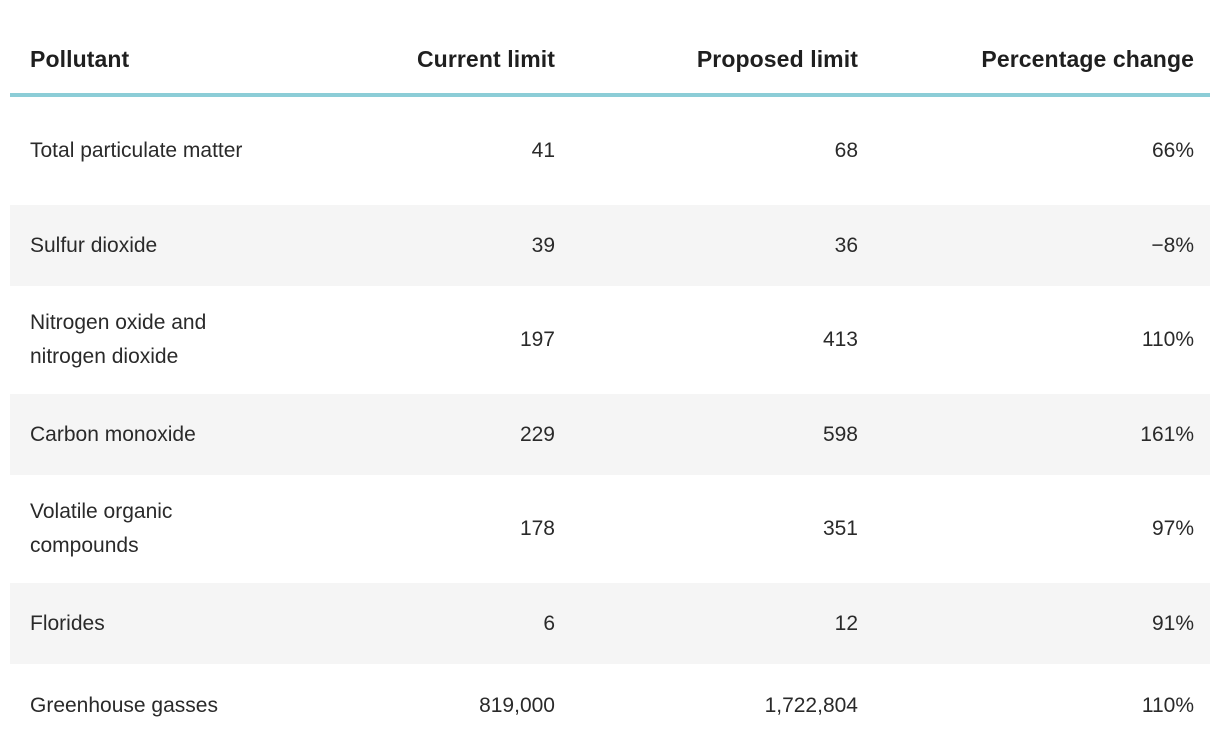  Describe the element at coordinates (182, 624) in the screenshot. I see `cell-pollutant: Florides` at that location.